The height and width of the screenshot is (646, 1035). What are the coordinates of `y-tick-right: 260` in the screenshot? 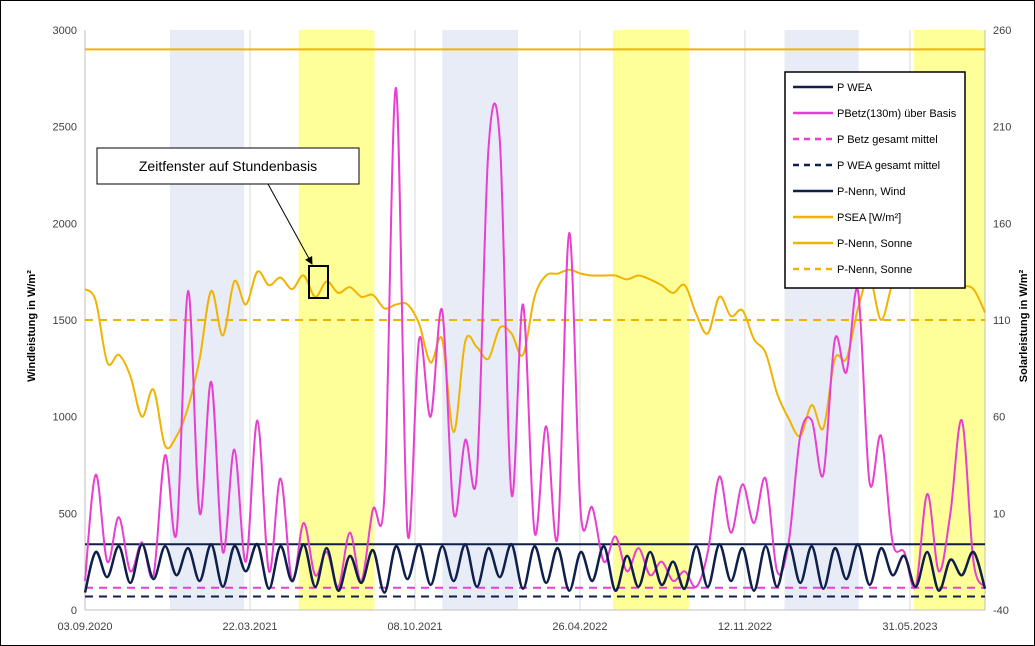 It's located at (1002, 31).